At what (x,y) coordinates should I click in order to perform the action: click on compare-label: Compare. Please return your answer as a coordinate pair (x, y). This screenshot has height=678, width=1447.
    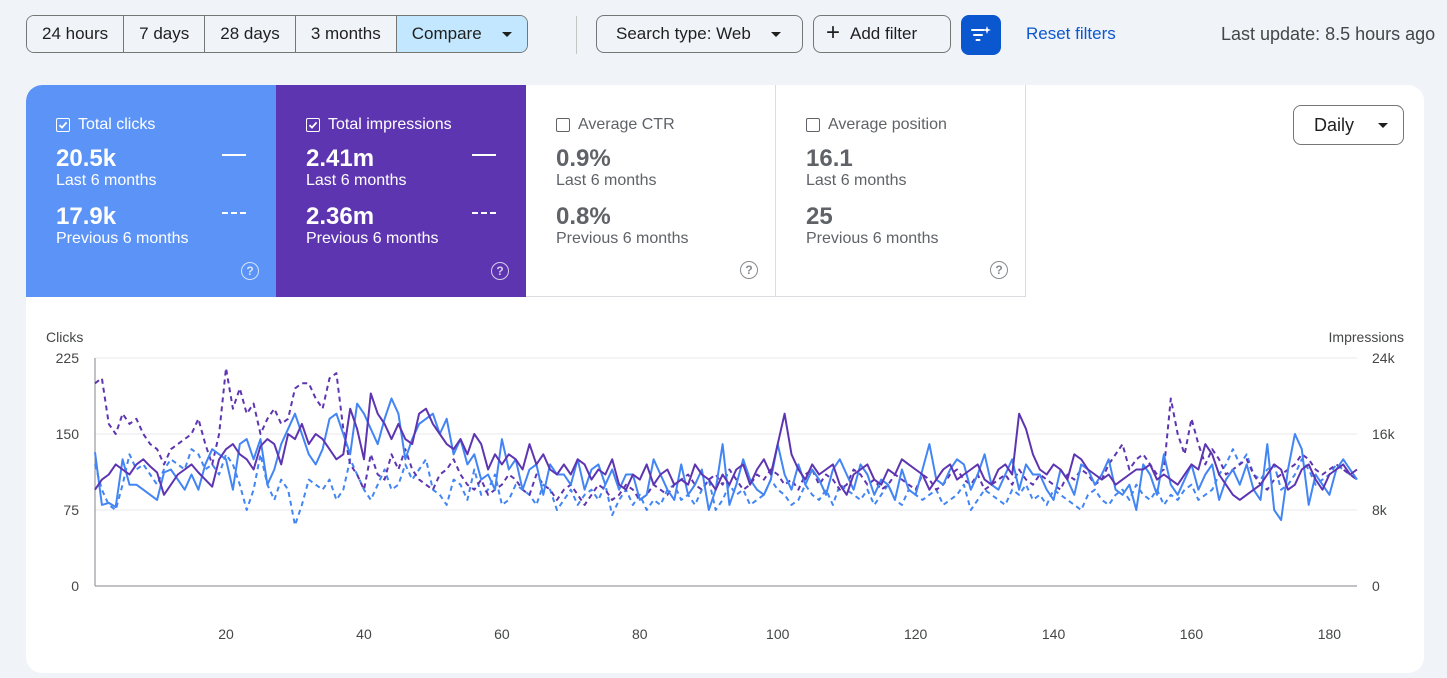
    Looking at the image, I should click on (446, 33).